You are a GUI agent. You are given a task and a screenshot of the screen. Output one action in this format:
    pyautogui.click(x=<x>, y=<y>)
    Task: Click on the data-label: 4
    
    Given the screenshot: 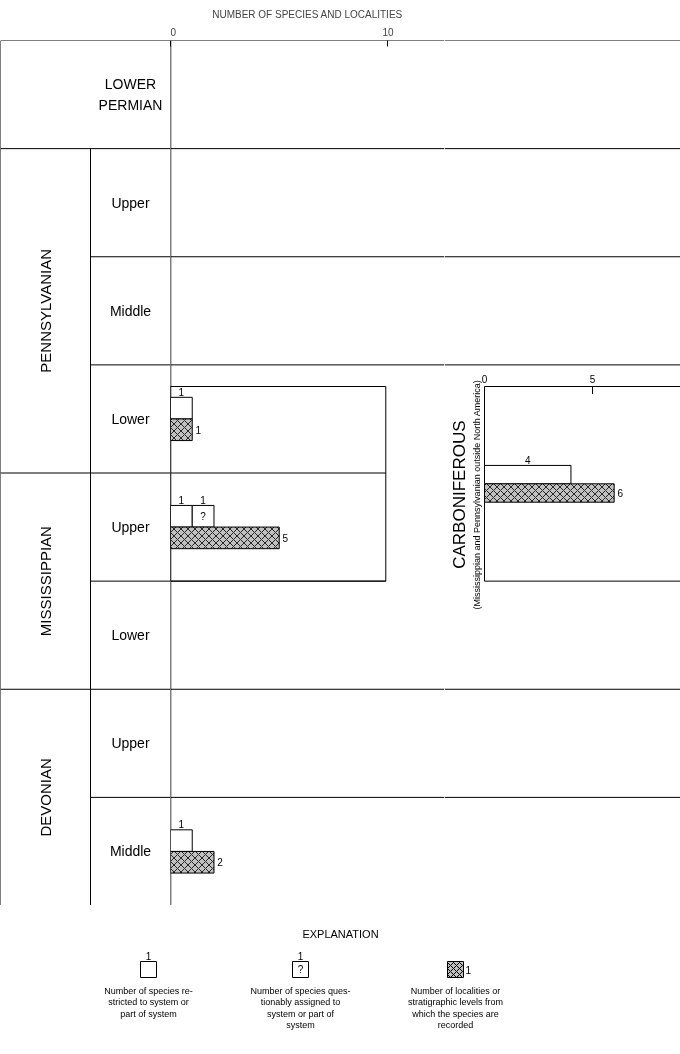 What is the action you would take?
    pyautogui.click(x=527, y=460)
    